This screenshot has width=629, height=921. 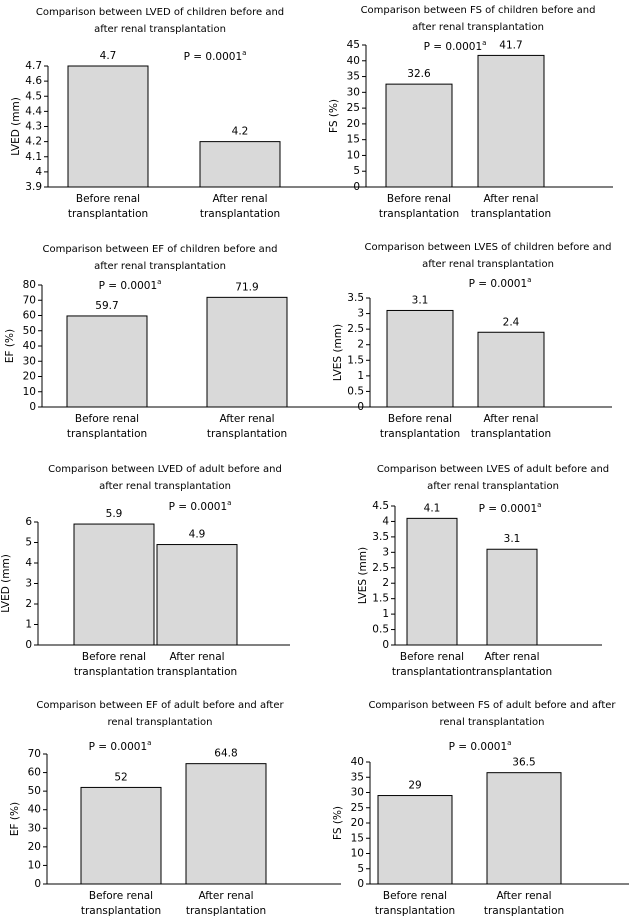 What do you see at coordinates (106, 306) in the screenshot?
I see `value-label: 59.7` at bounding box center [106, 306].